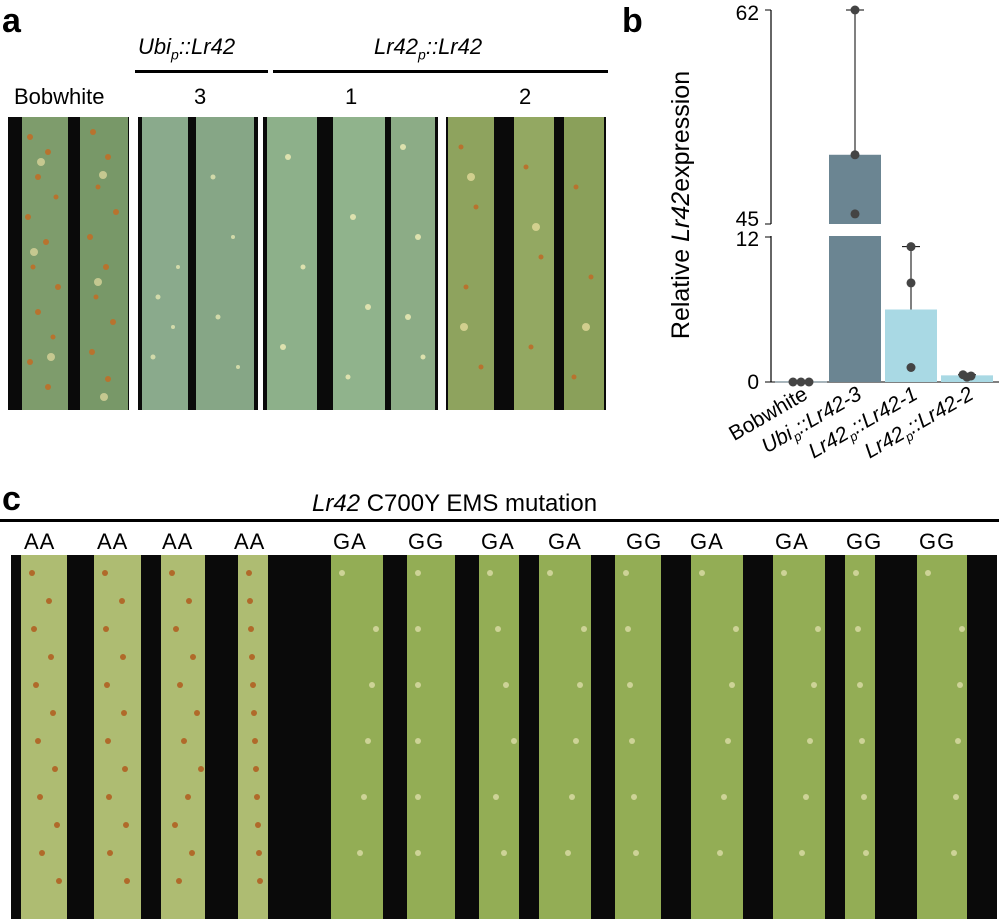 This screenshot has width=999, height=919. I want to click on panel-b-letter: b, so click(632, 21).